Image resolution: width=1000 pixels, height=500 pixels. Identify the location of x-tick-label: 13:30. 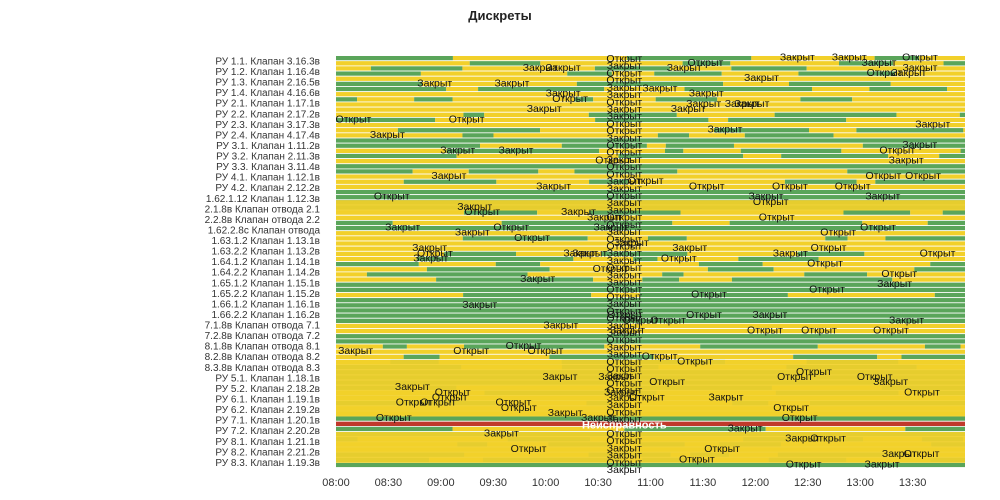
(913, 483).